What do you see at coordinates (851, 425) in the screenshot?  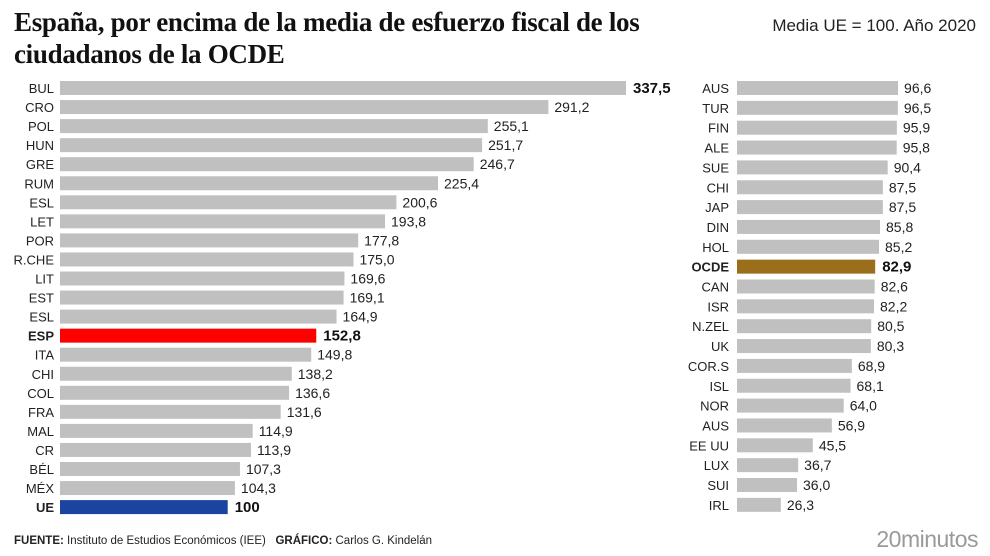 I see `value-label: 56,9` at bounding box center [851, 425].